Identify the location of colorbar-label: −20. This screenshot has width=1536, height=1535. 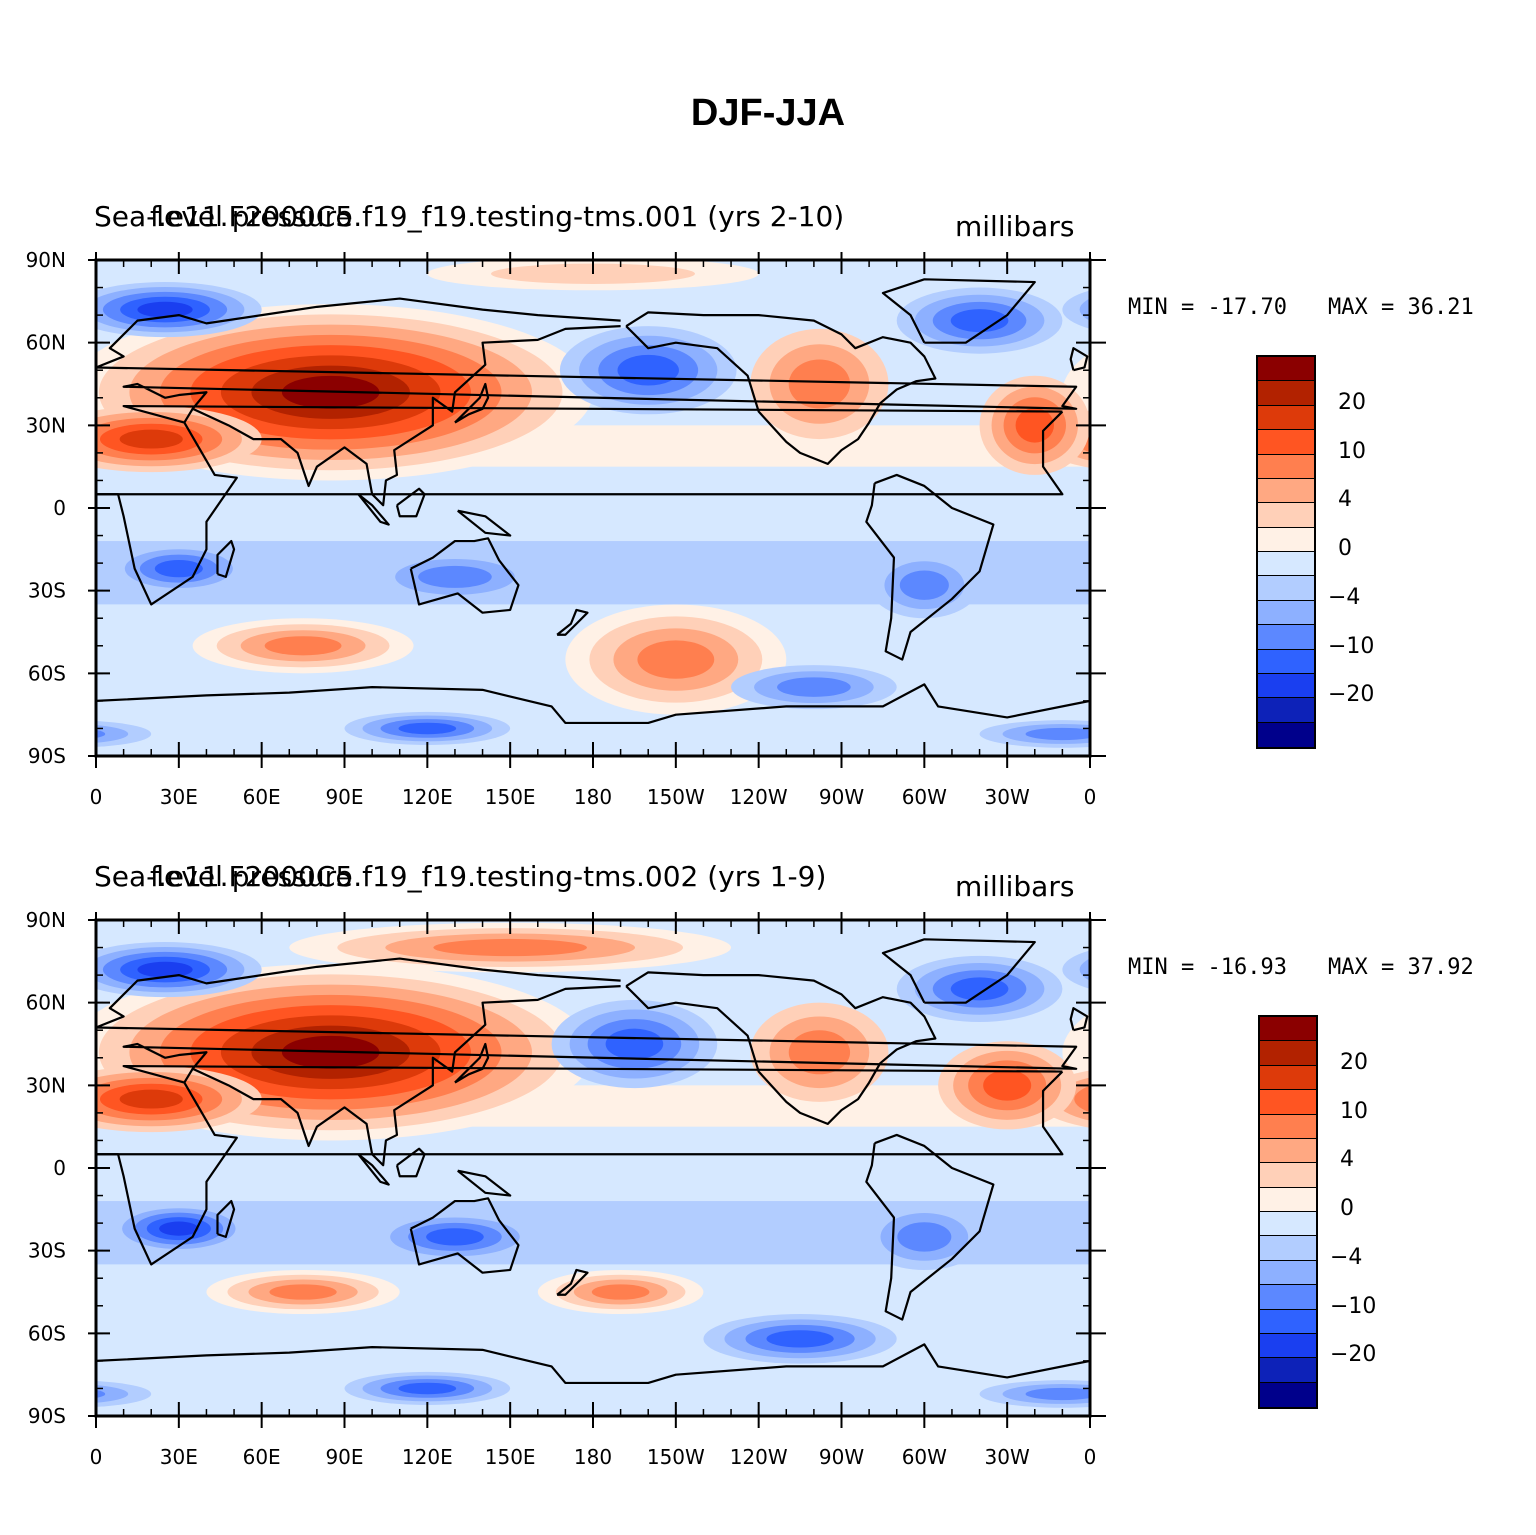
(1353, 1355).